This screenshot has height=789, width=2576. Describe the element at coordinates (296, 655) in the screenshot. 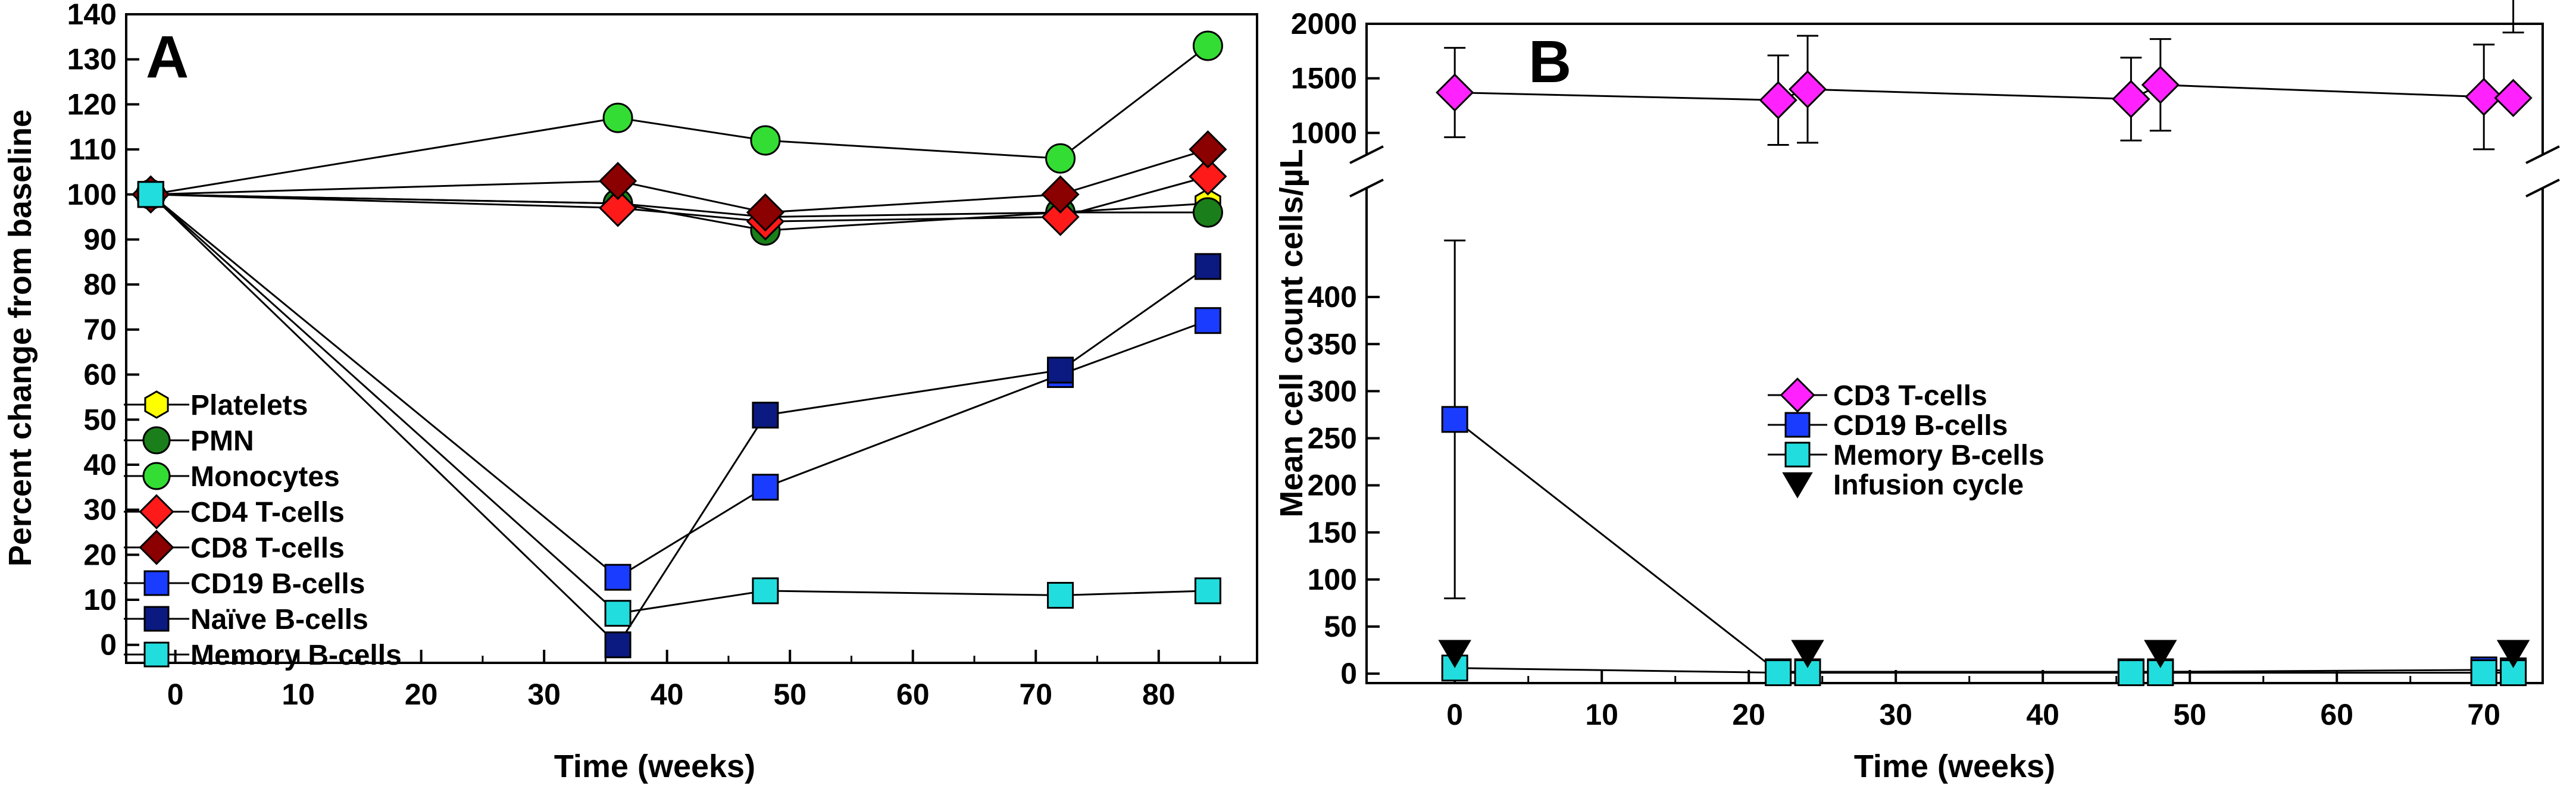

I see `panel-a-legend-label: Memory B-cells` at that location.